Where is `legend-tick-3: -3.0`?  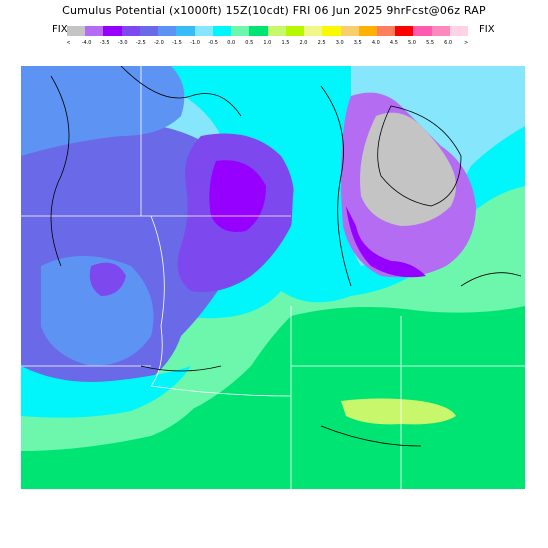
legend-tick-3: -3.0 is located at coordinates (122, 43).